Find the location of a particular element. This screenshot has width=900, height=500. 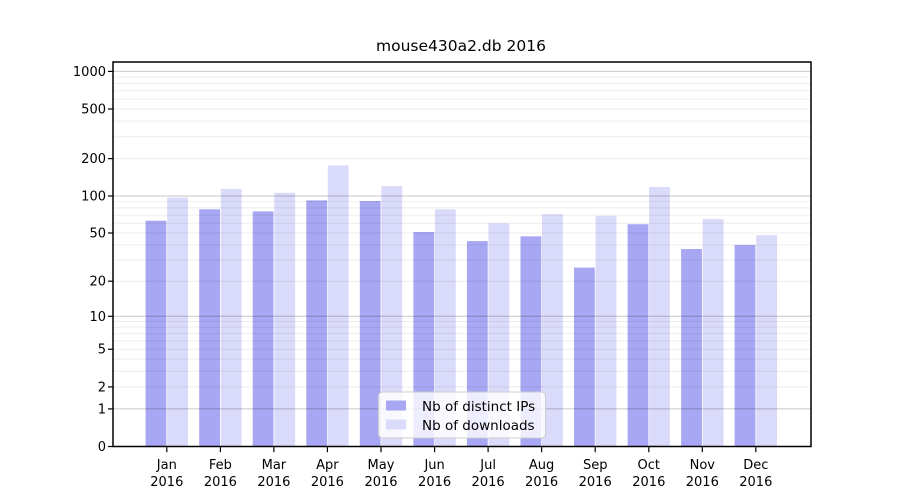

y-tick-label: 1000 is located at coordinates (89, 72).